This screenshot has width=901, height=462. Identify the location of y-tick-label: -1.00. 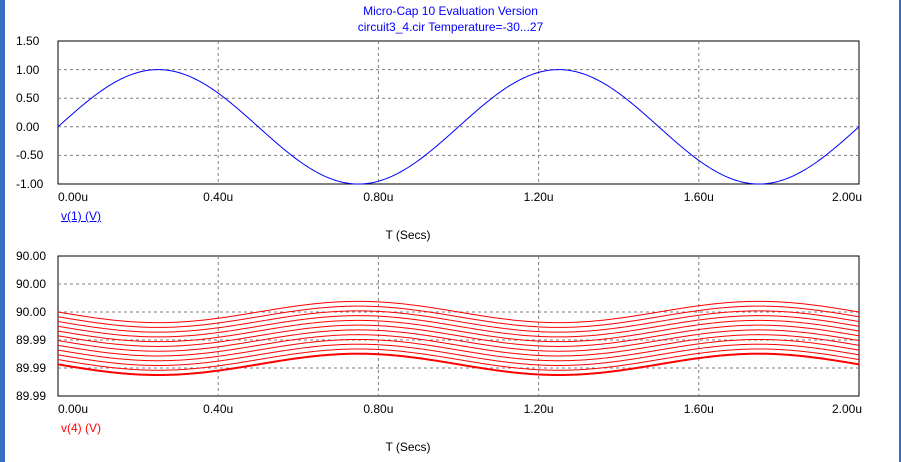
(30, 184).